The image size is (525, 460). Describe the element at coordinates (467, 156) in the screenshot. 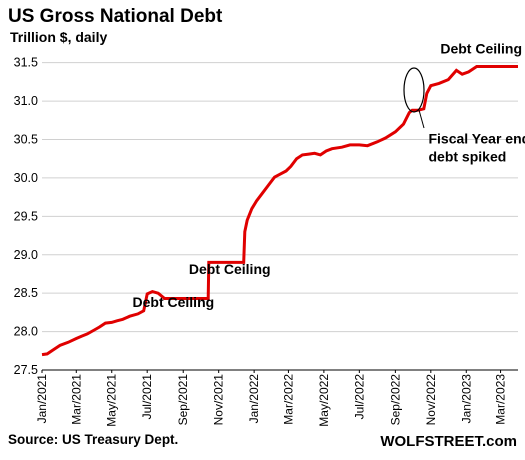

I see `annotation-label: debt spiked` at that location.